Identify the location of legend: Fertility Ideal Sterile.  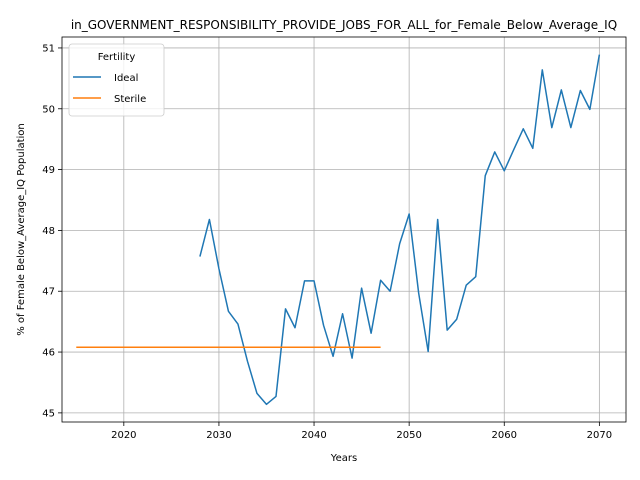
(116, 80).